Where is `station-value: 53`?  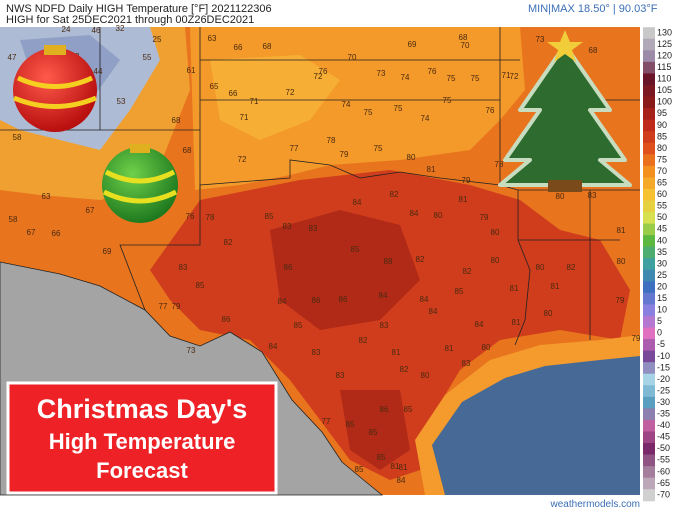
station-value: 53 is located at coordinates (121, 101).